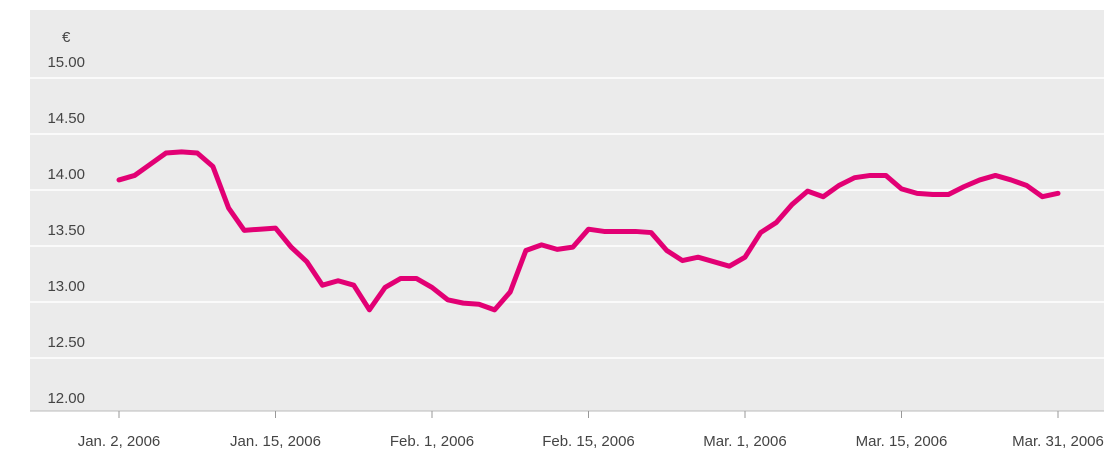 Image resolution: width=1104 pixels, height=459 pixels. Describe the element at coordinates (902, 441) in the screenshot. I see `x-tick-label: Mar. 15, 2006` at that location.